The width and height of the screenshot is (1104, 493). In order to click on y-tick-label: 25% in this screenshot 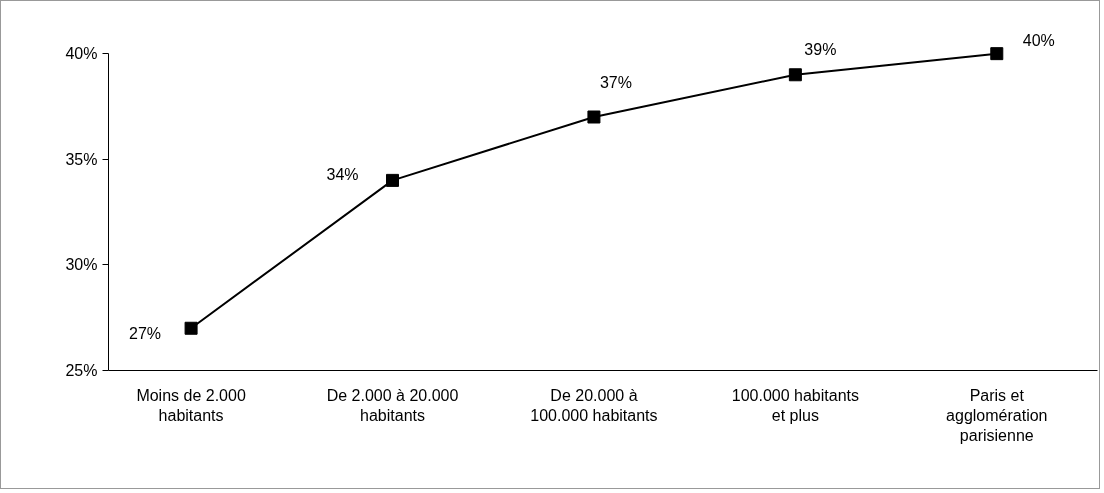, I will do `click(81, 370)`.